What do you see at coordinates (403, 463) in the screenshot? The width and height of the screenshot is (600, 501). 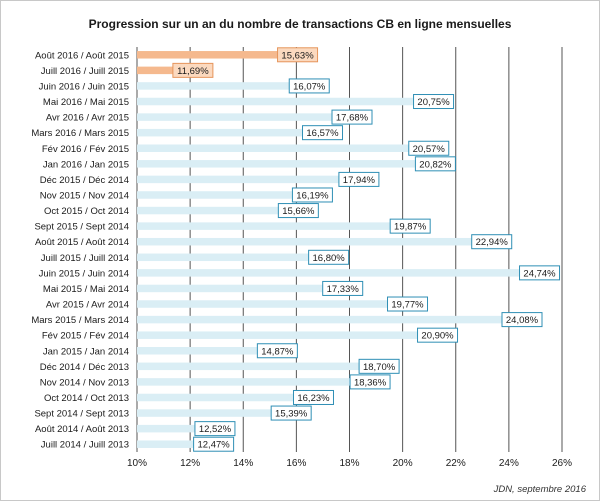 I see `x-tick-label: 20%` at bounding box center [403, 463].